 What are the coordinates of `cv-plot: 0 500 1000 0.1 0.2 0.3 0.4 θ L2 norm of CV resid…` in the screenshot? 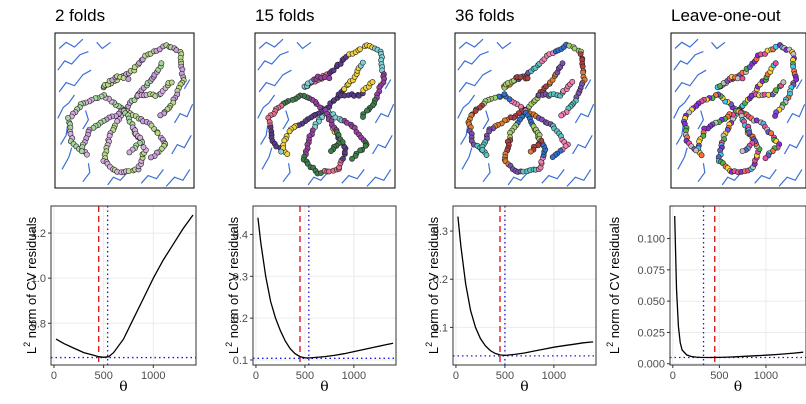 It's located at (310, 300).